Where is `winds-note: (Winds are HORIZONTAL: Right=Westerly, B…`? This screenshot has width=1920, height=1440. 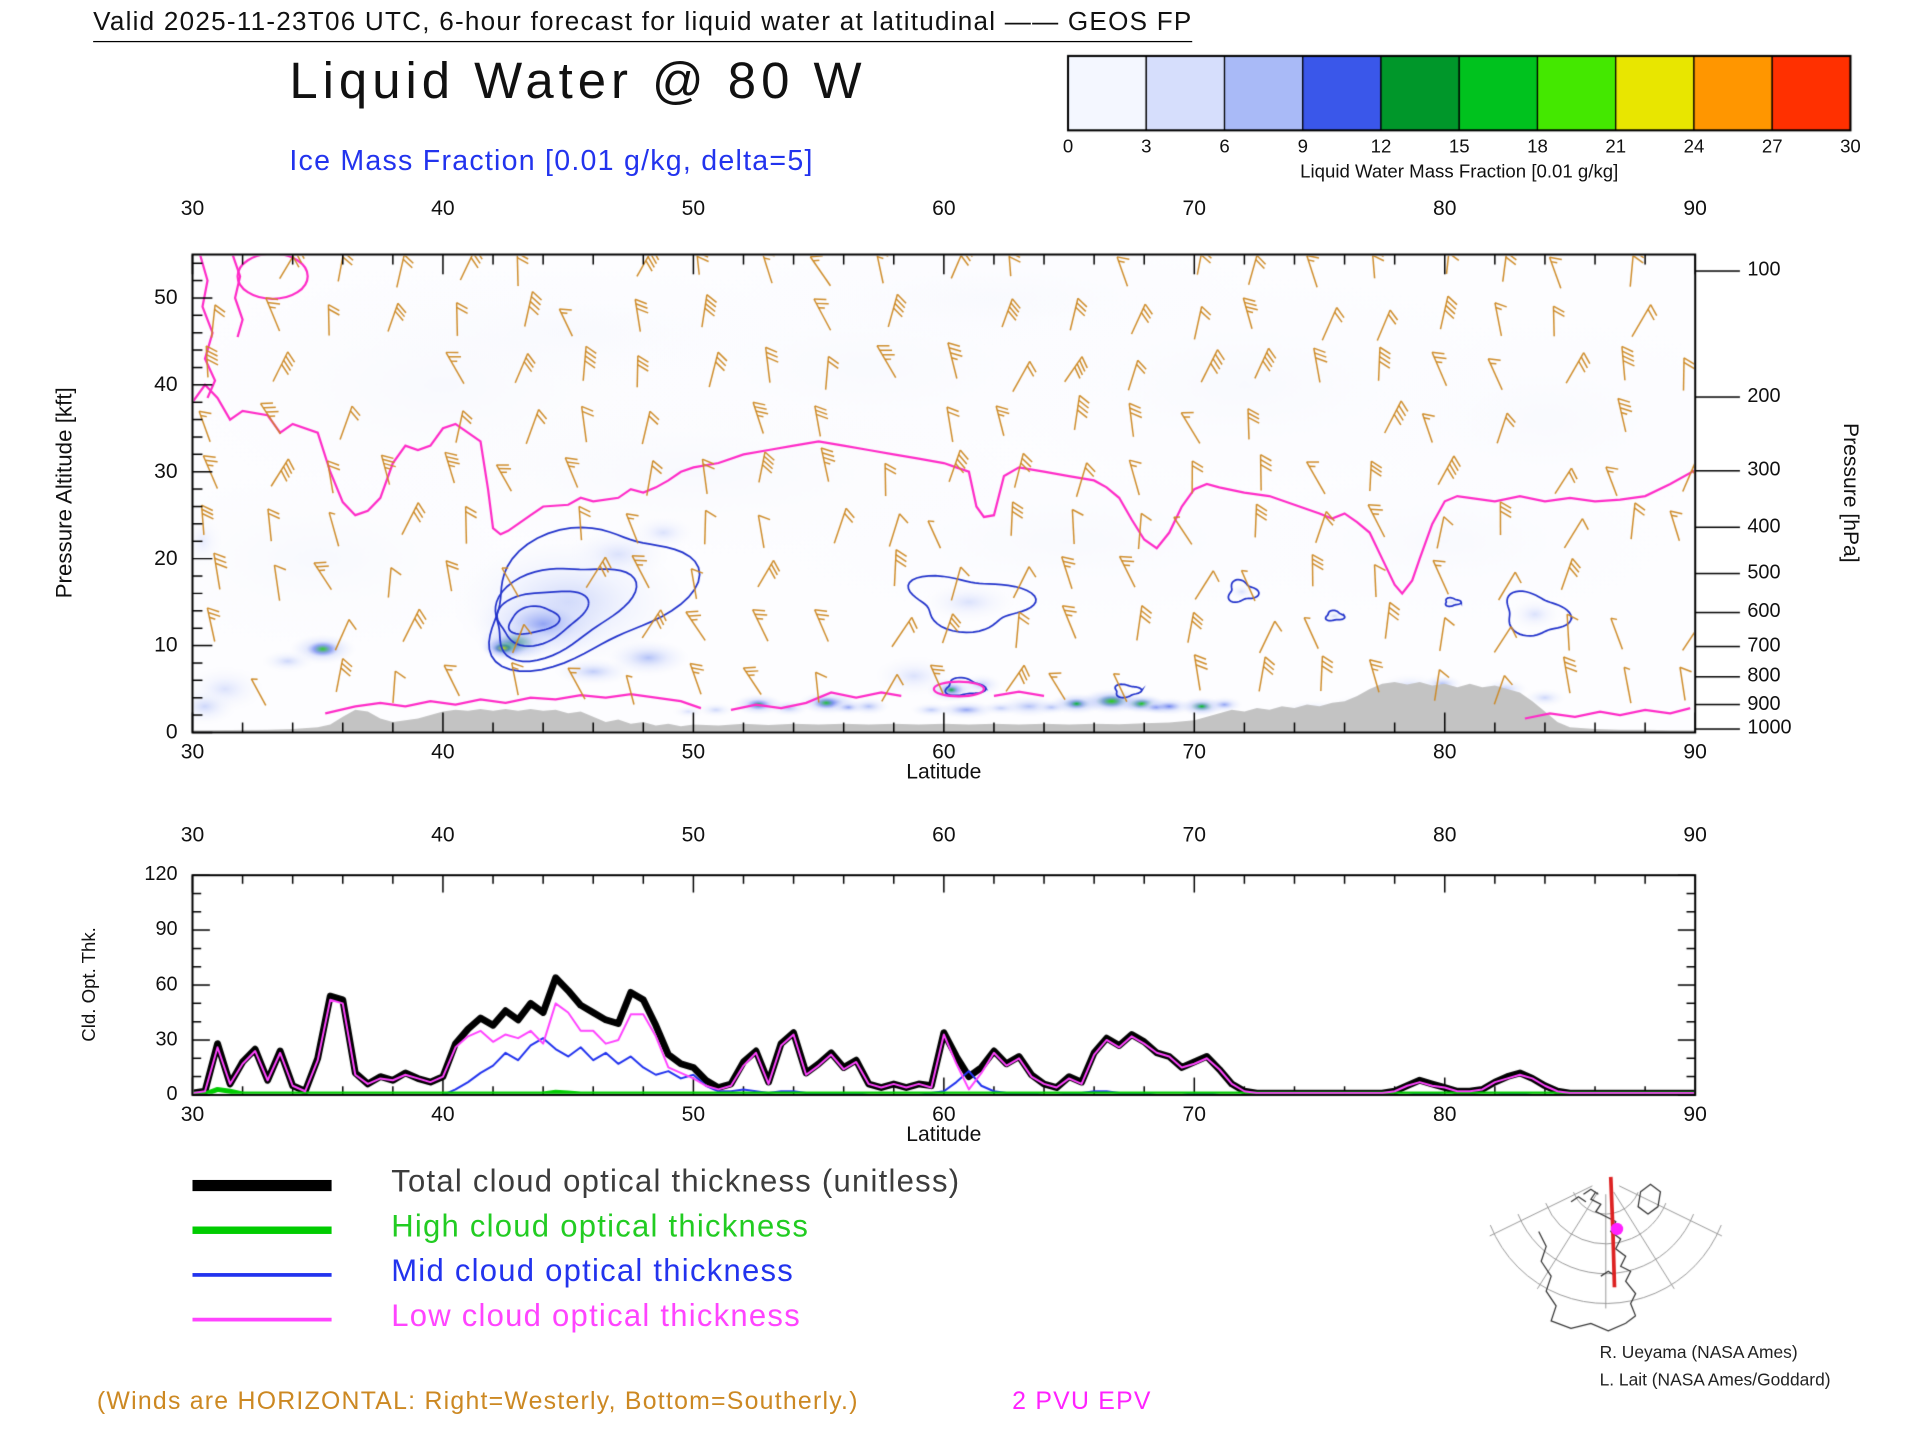 winds-note: (Winds are HORIZONTAL: Right=Westerly, B… is located at coordinates (477, 1401).